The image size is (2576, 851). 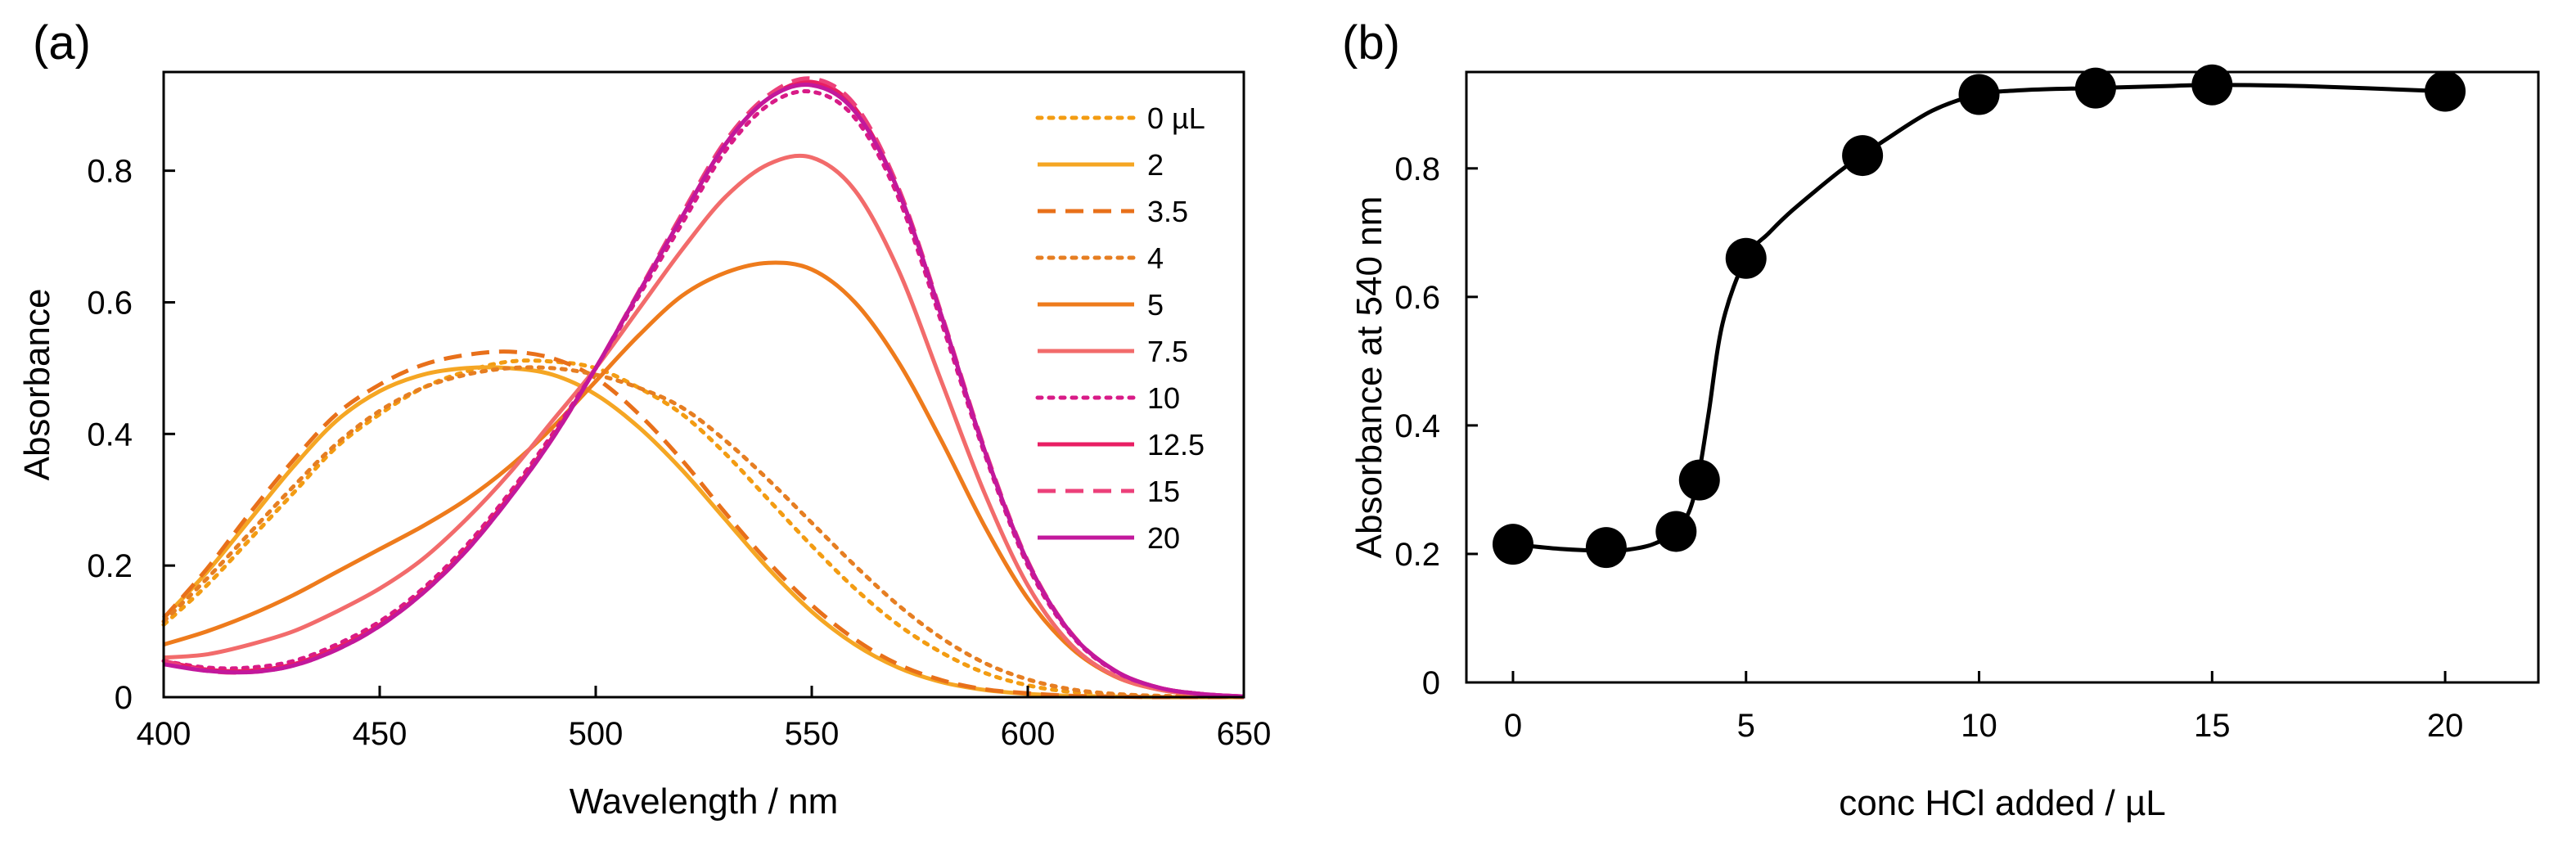 What do you see at coordinates (1028, 734) in the screenshot?
I see `x-tick-label: 600` at bounding box center [1028, 734].